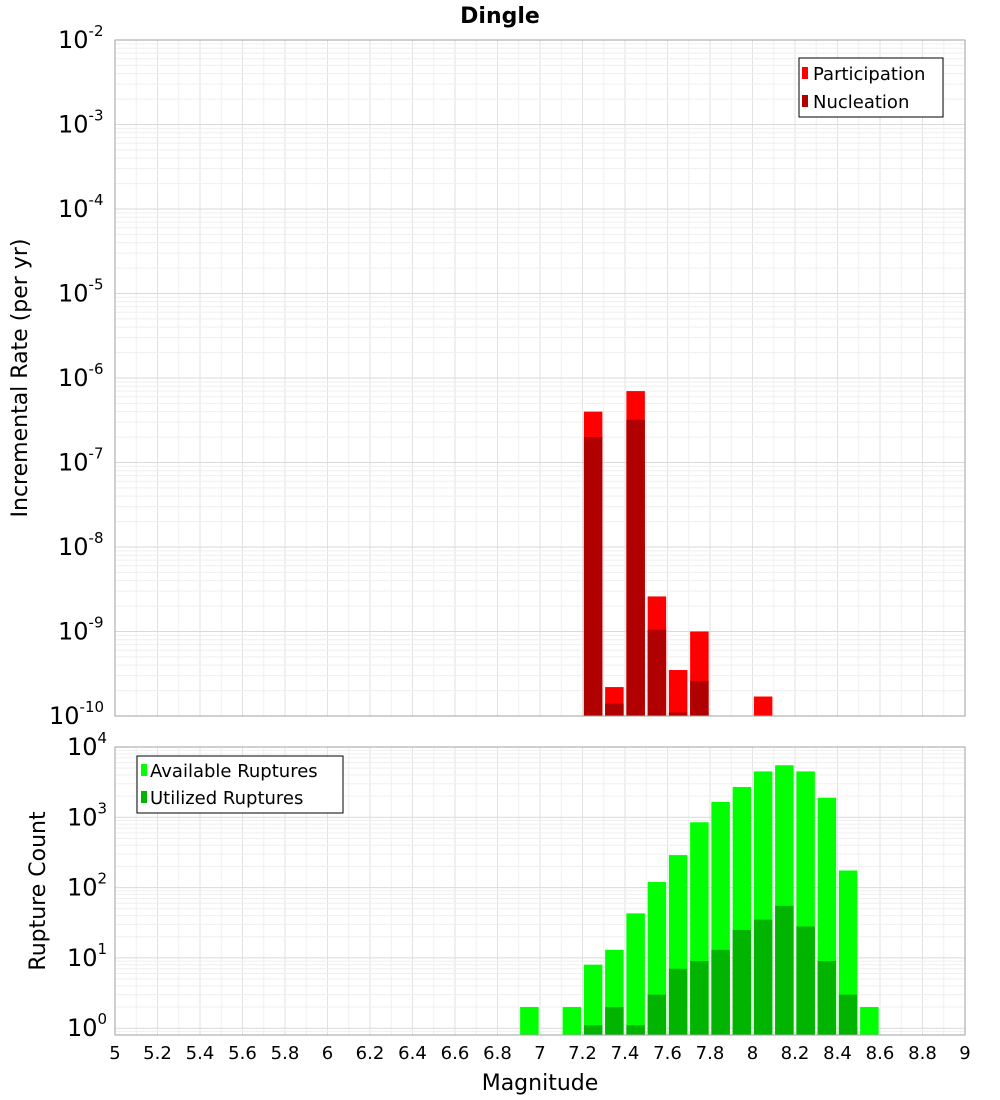 This screenshot has height=1100, width=1000. Describe the element at coordinates (87, 815) in the screenshot. I see `y-tick-label: 10³` at that location.